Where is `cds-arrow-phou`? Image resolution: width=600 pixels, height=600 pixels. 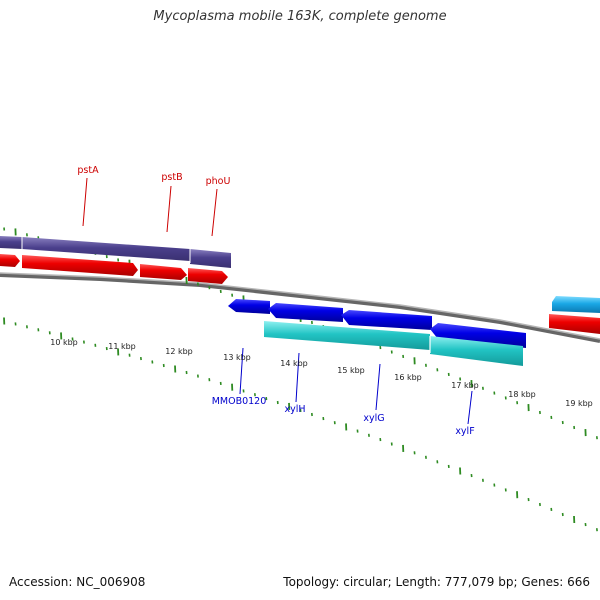 cds-arrow-phou is located at coordinates (208, 276).